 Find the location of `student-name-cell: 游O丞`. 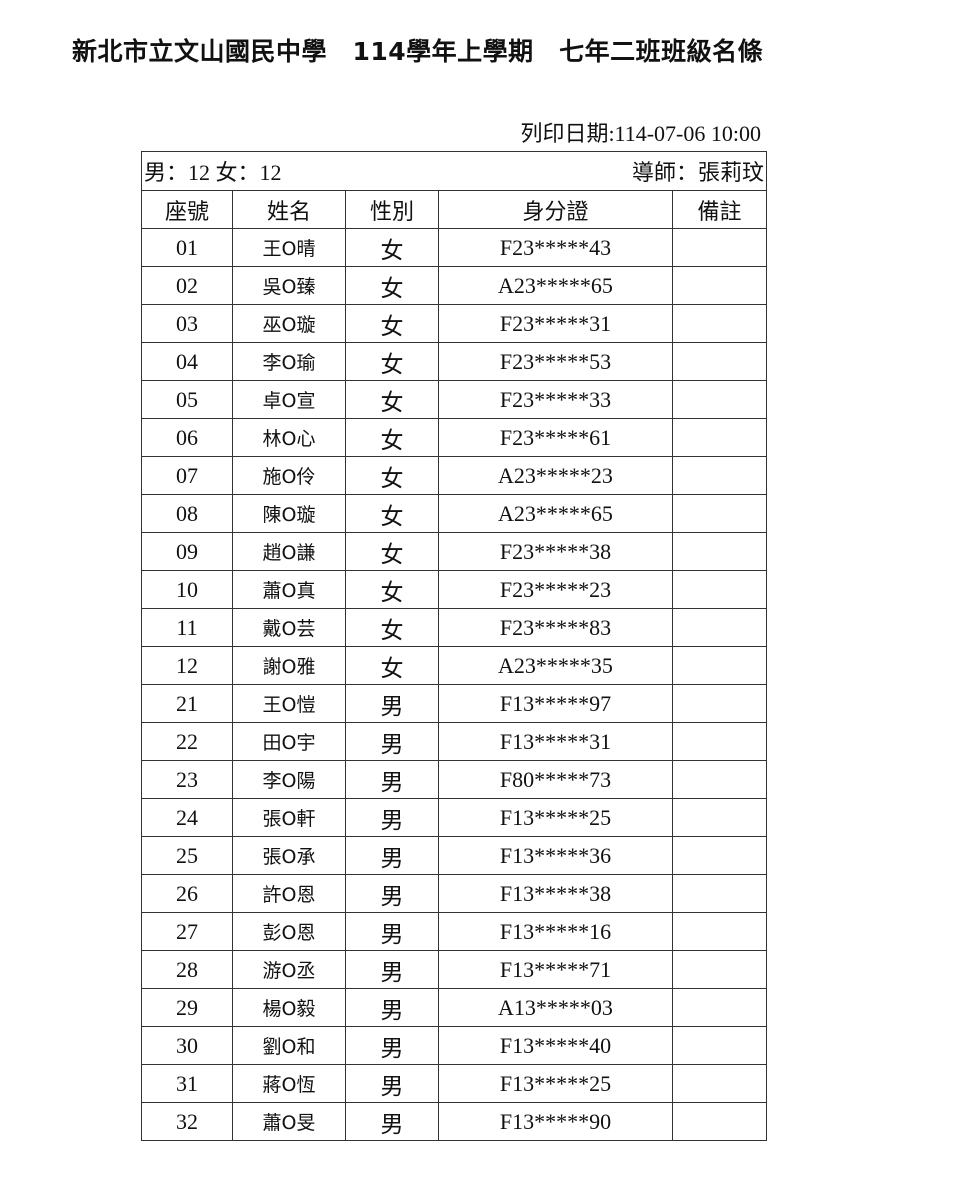

student-name-cell: 游O丞 is located at coordinates (289, 969).